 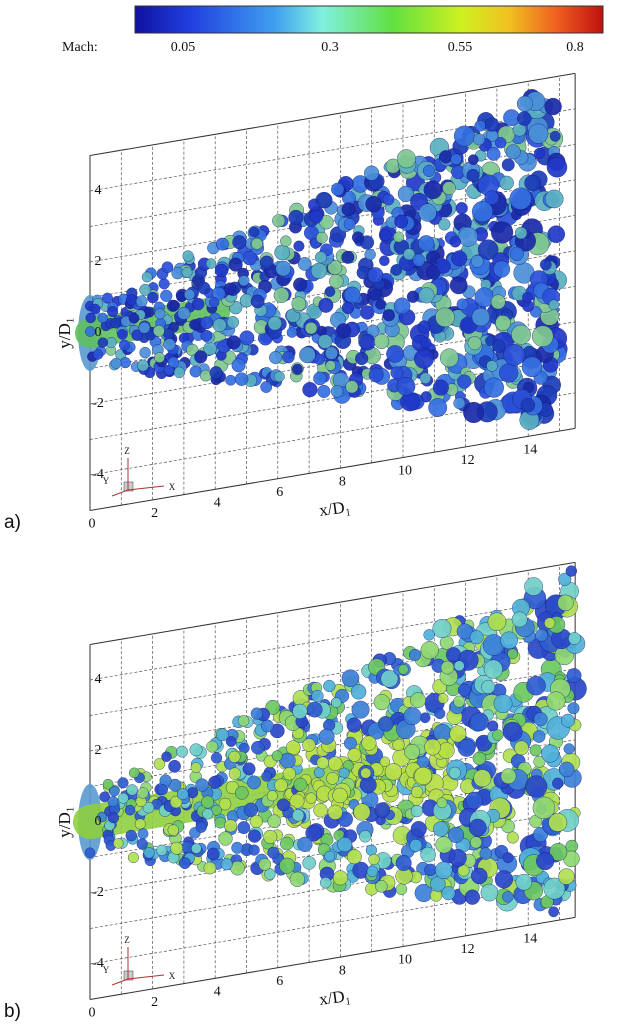 What do you see at coordinates (106, 481) in the screenshot?
I see `triad-label: Y` at bounding box center [106, 481].